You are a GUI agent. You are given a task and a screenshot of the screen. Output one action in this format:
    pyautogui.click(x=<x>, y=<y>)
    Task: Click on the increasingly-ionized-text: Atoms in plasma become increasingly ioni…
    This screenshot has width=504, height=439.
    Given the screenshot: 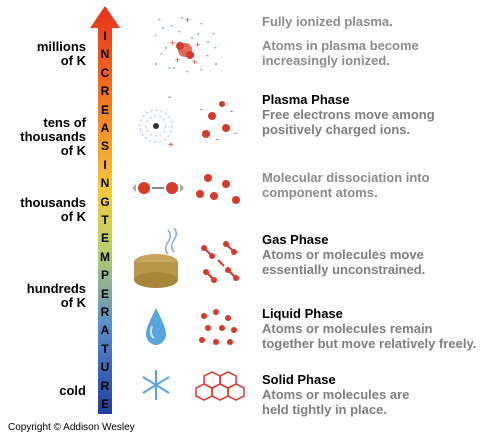 What is the action you would take?
    pyautogui.click(x=340, y=53)
    